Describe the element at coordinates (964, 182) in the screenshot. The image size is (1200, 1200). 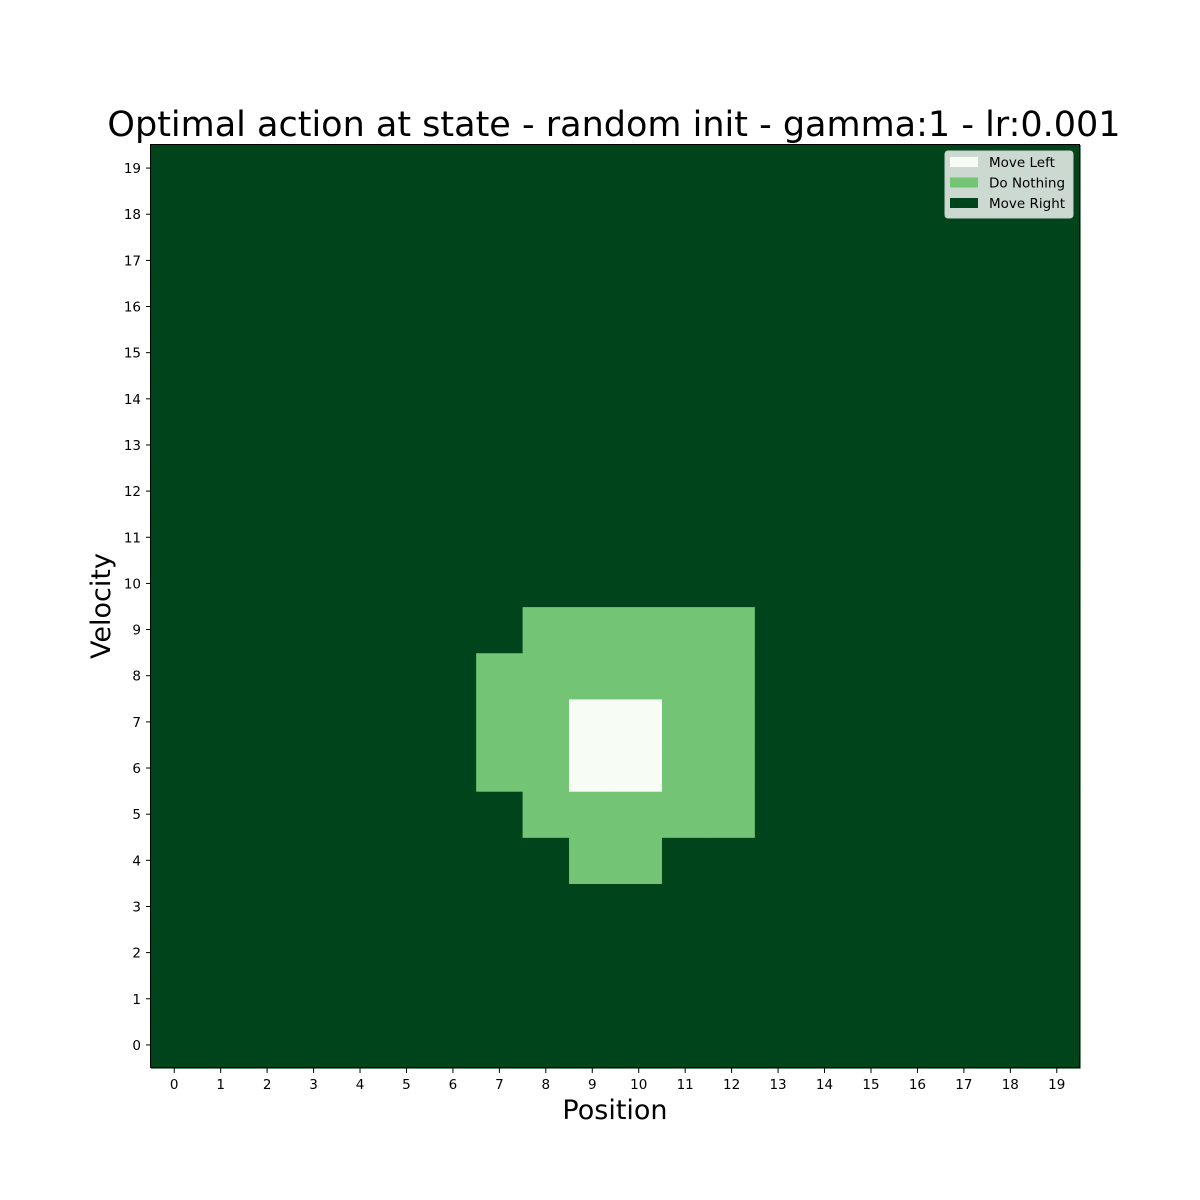
I see `legend-swatch` at that location.